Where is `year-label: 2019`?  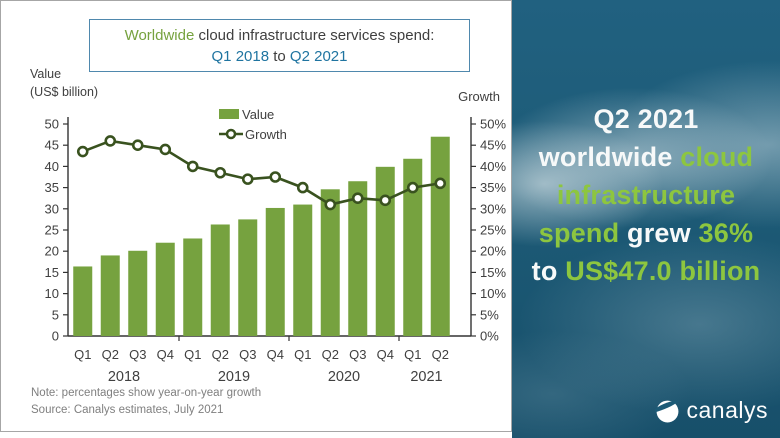 year-label: 2019 is located at coordinates (234, 377).